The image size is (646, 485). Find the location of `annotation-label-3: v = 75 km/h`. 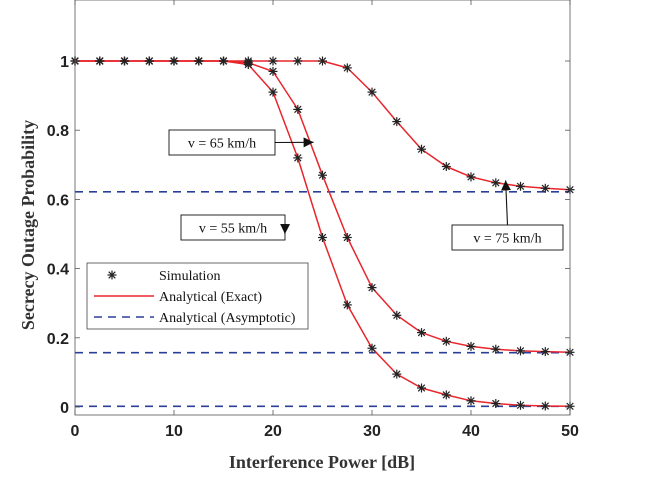

annotation-label-3: v = 75 km/h is located at coordinates (507, 239).